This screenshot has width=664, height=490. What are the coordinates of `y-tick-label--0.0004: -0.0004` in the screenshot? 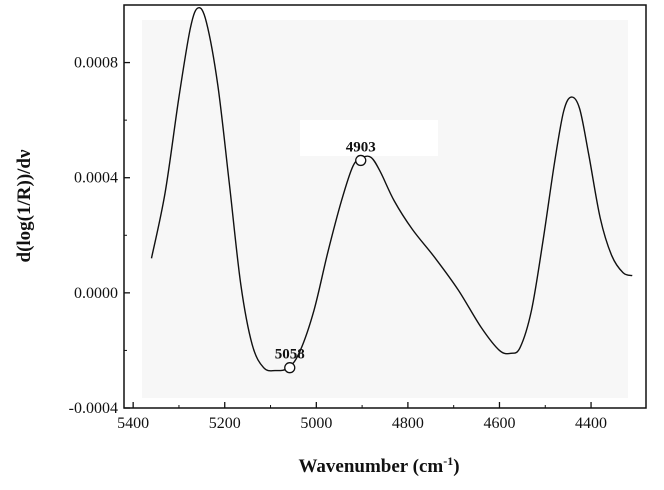 It's located at (93, 408).